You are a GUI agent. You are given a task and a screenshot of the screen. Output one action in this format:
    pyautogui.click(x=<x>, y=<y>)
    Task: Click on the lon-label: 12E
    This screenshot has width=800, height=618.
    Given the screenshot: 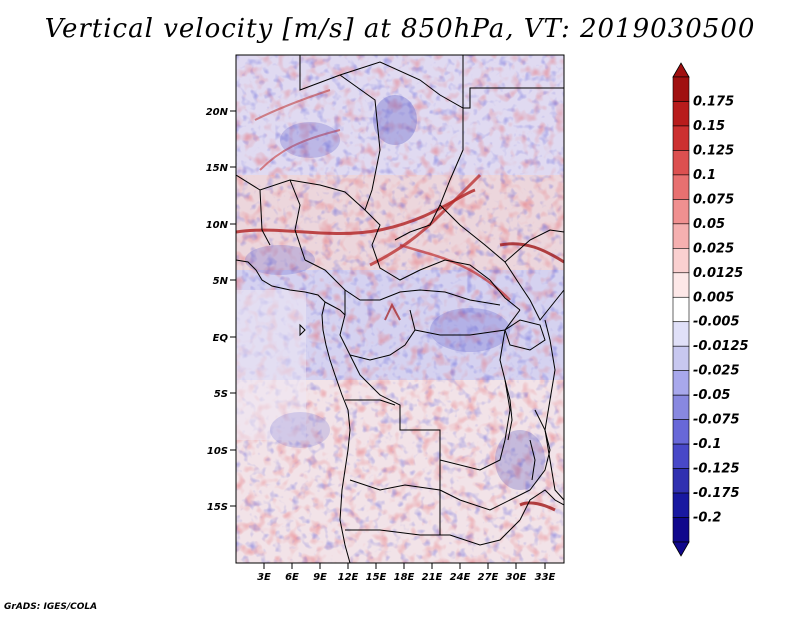 What is the action you would take?
    pyautogui.click(x=348, y=577)
    